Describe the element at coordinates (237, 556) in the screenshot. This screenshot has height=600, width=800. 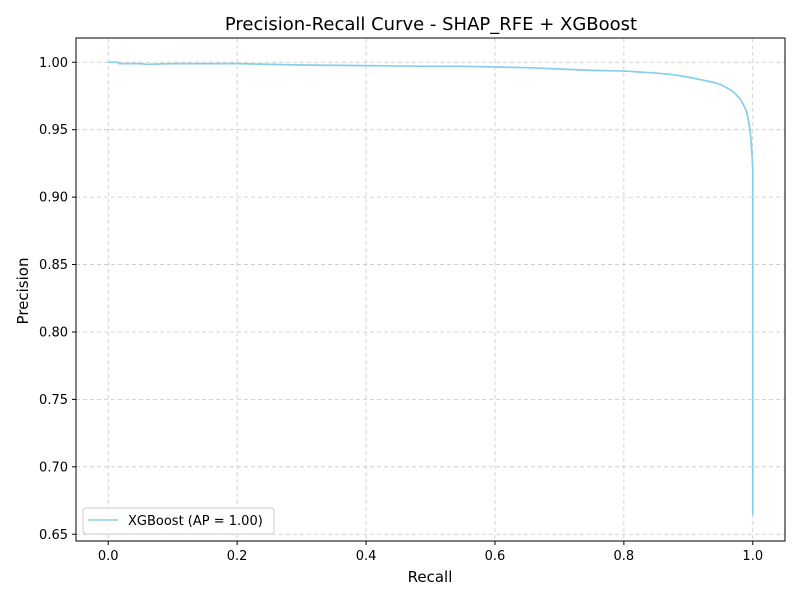
I see `x-tick-label: 0.2` at that location.